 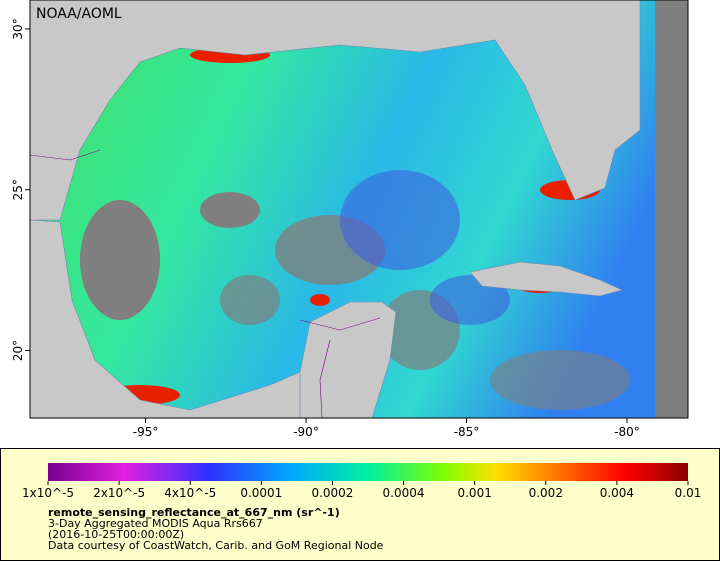 I want to click on colorbar-tick-label: 1x10^-5, so click(x=48, y=493).